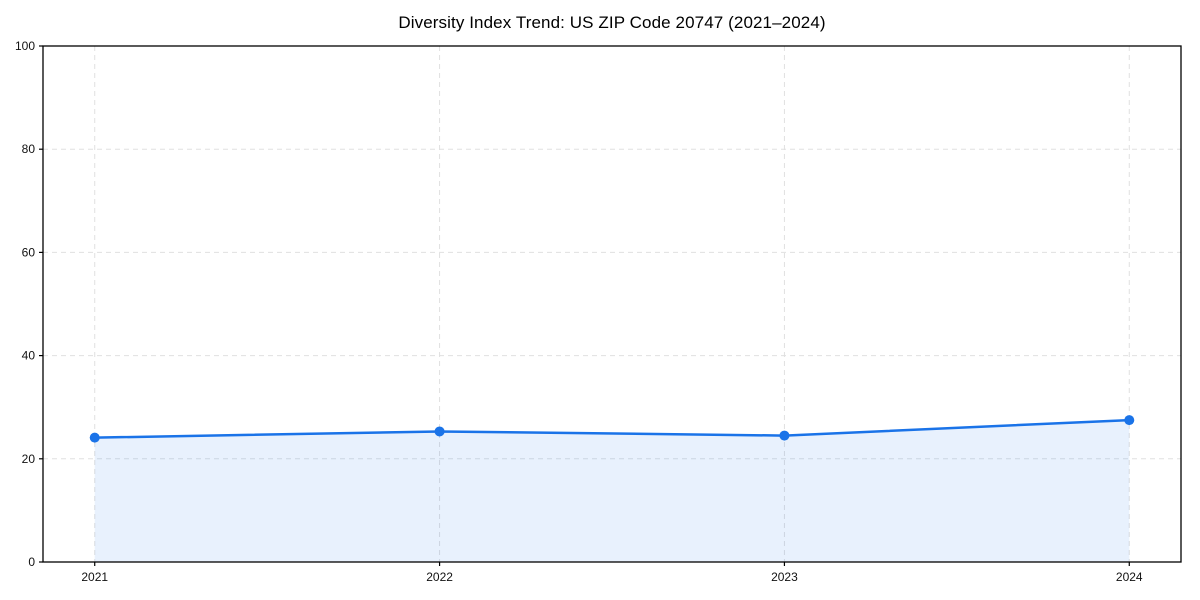  Describe the element at coordinates (784, 435) in the screenshot. I see `data-point-2023` at that location.